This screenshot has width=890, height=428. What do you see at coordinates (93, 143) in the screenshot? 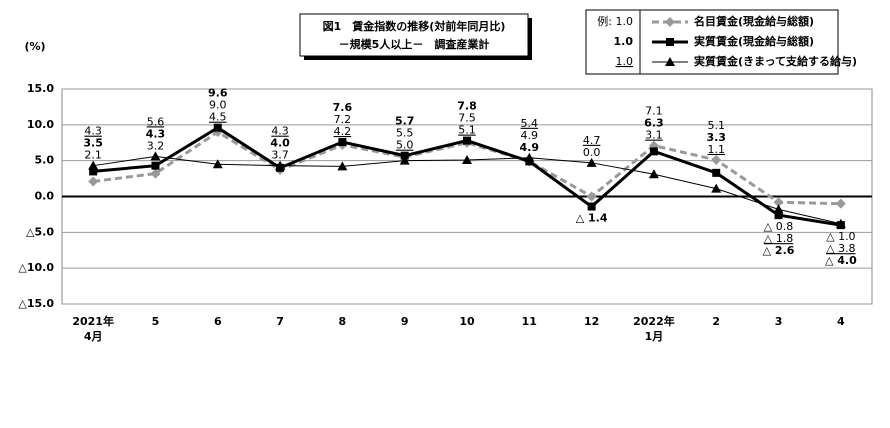
I see `value-label: 3.5` at bounding box center [93, 143].